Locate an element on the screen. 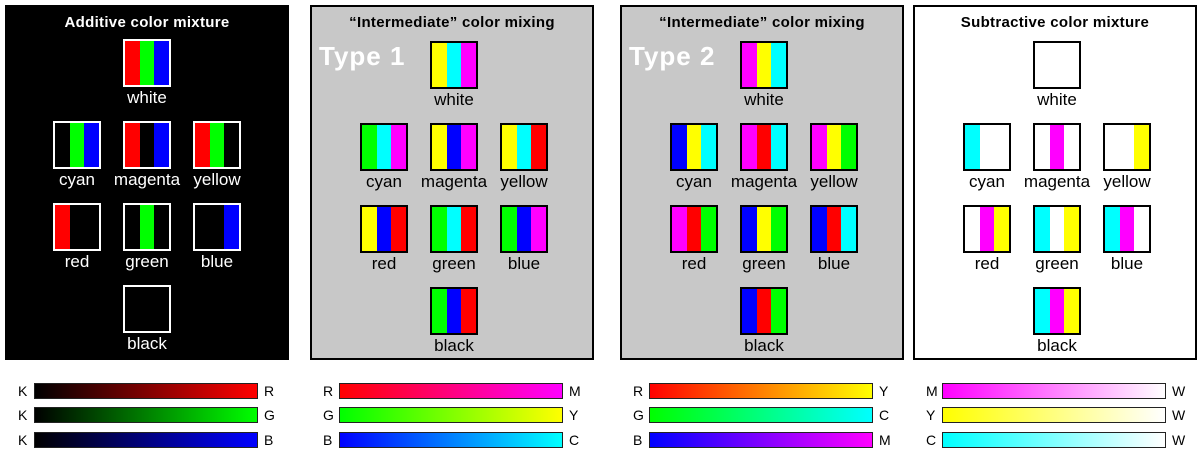 This screenshot has height=465, width=1200. ramp-end-label: B is located at coordinates (269, 440).